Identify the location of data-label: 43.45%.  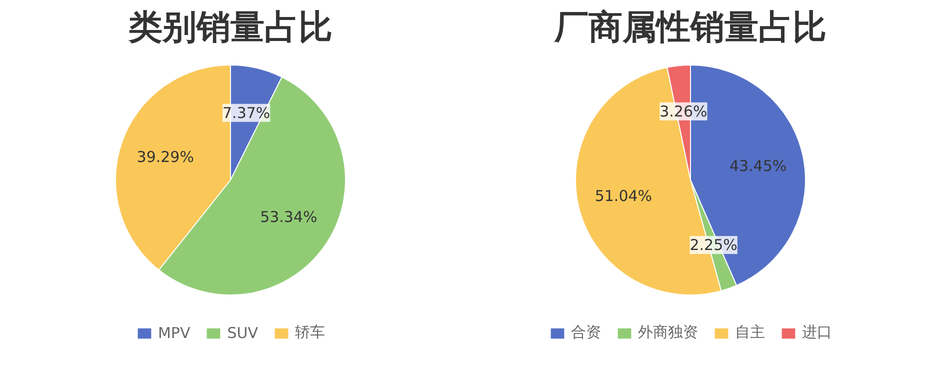
(758, 165).